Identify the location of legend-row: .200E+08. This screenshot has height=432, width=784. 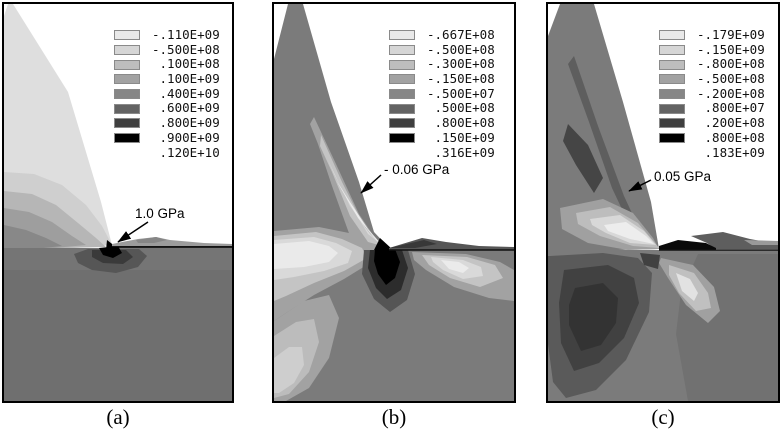
(712, 123).